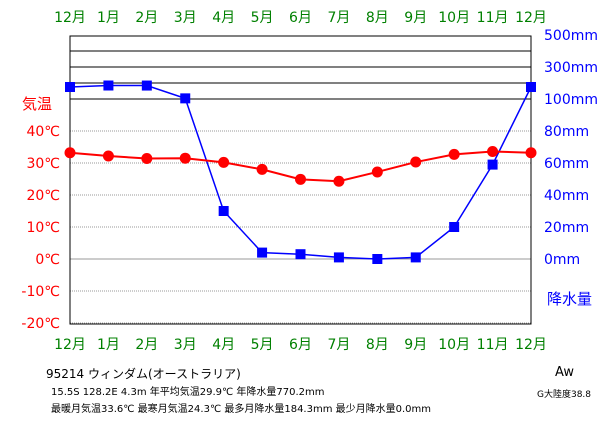  What do you see at coordinates (566, 132) in the screenshot?
I see `precipitation-tick-3: 80mm` at bounding box center [566, 132].